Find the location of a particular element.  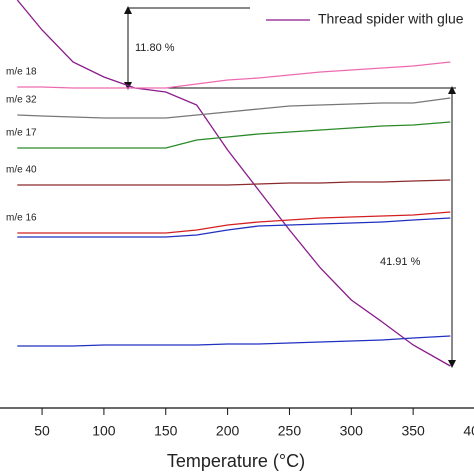

series-label: m/e 32 is located at coordinates (21, 100).